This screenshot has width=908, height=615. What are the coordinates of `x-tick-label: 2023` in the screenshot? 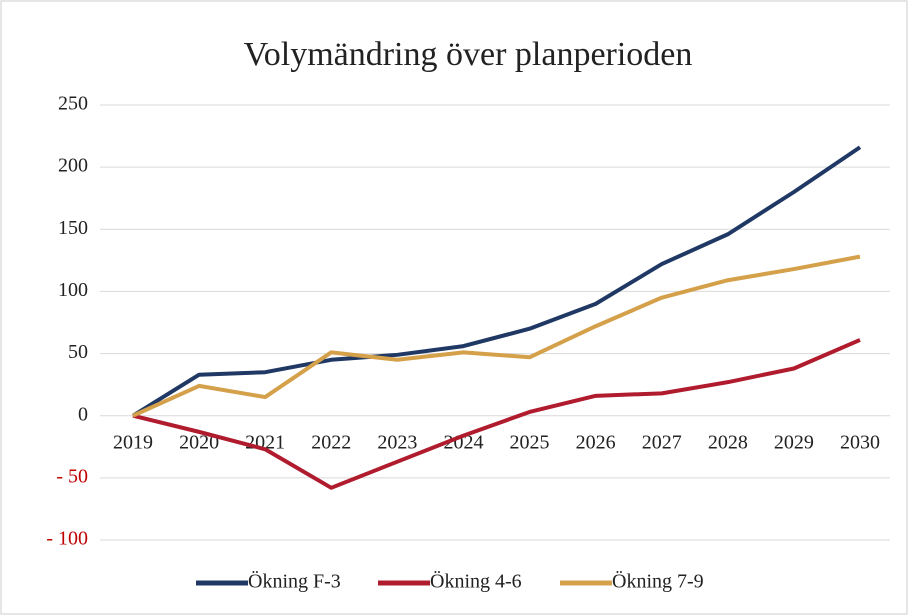 It's located at (397, 442).